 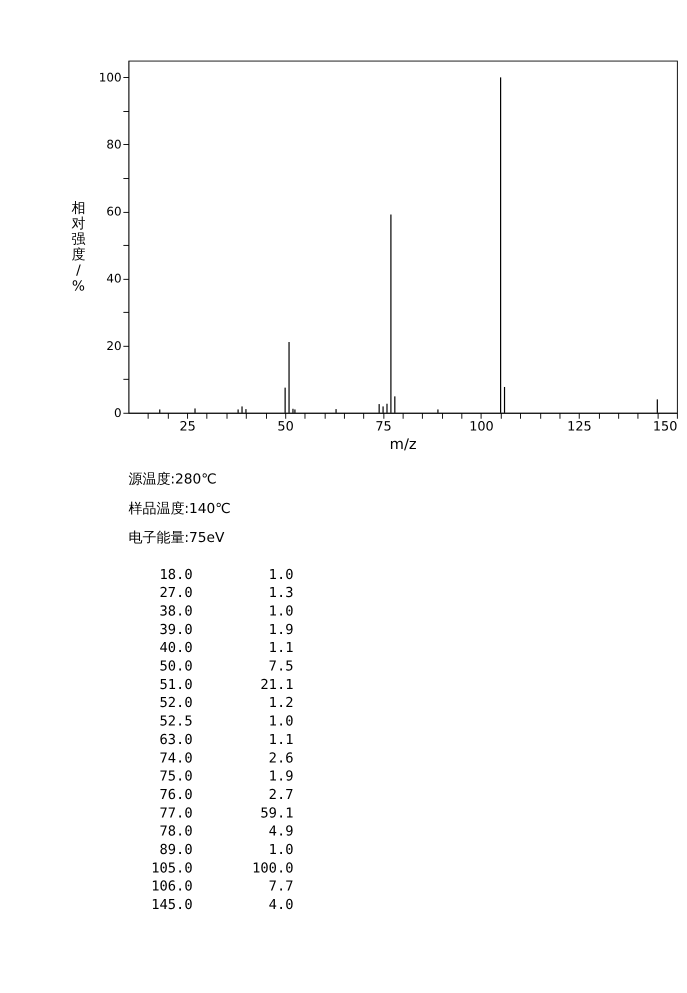 I want to click on text: 电子能量:75eV, so click(x=176, y=538).